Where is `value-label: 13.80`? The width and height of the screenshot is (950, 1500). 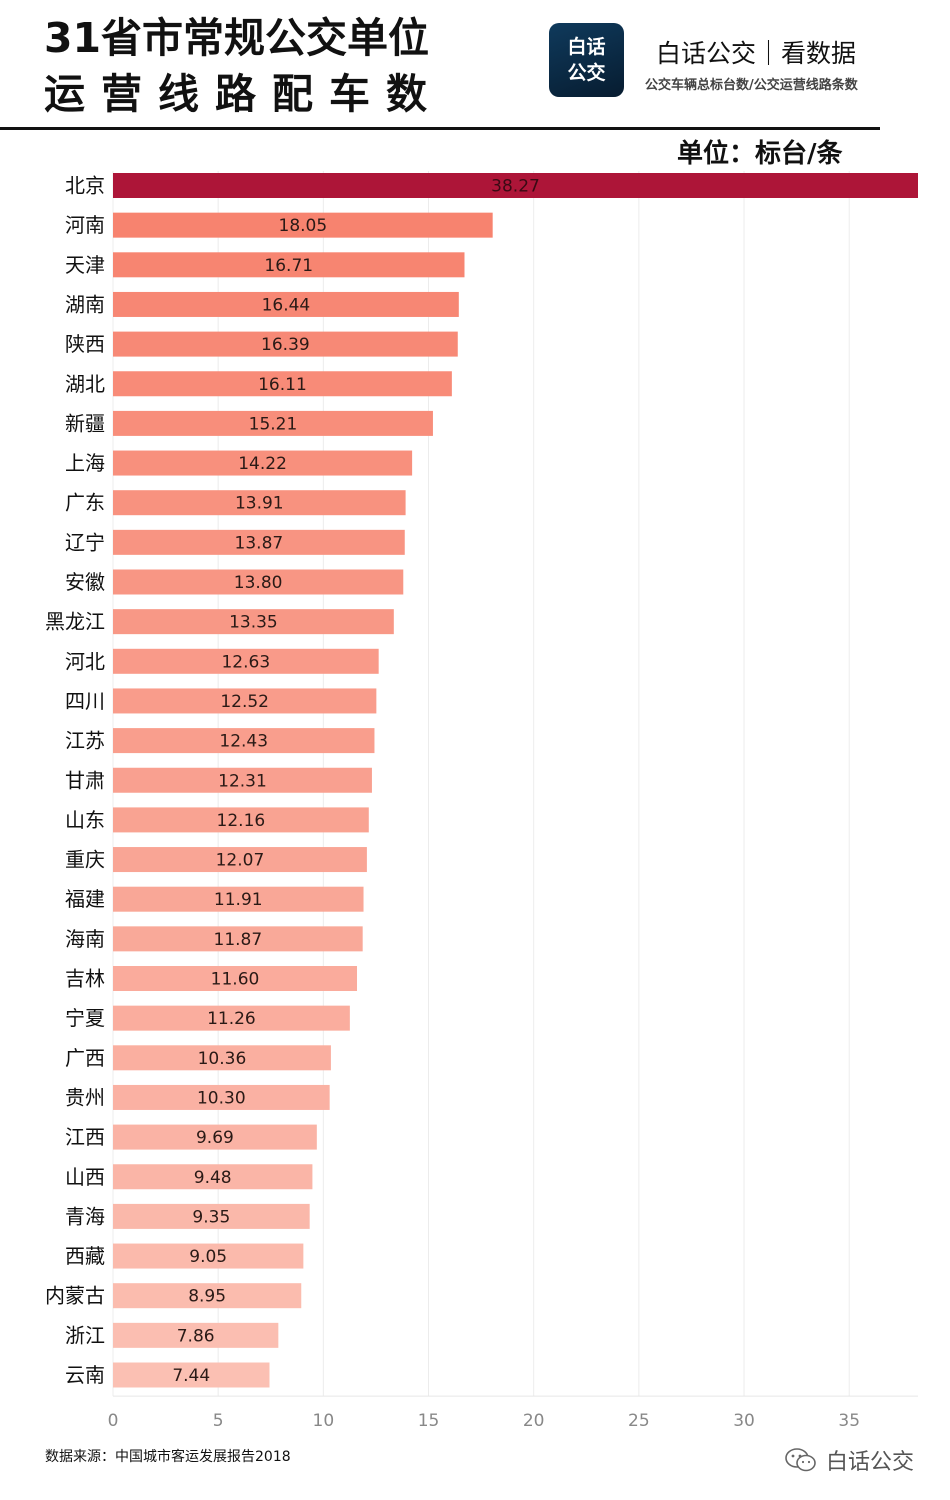
value-label: 13.80 is located at coordinates (258, 583).